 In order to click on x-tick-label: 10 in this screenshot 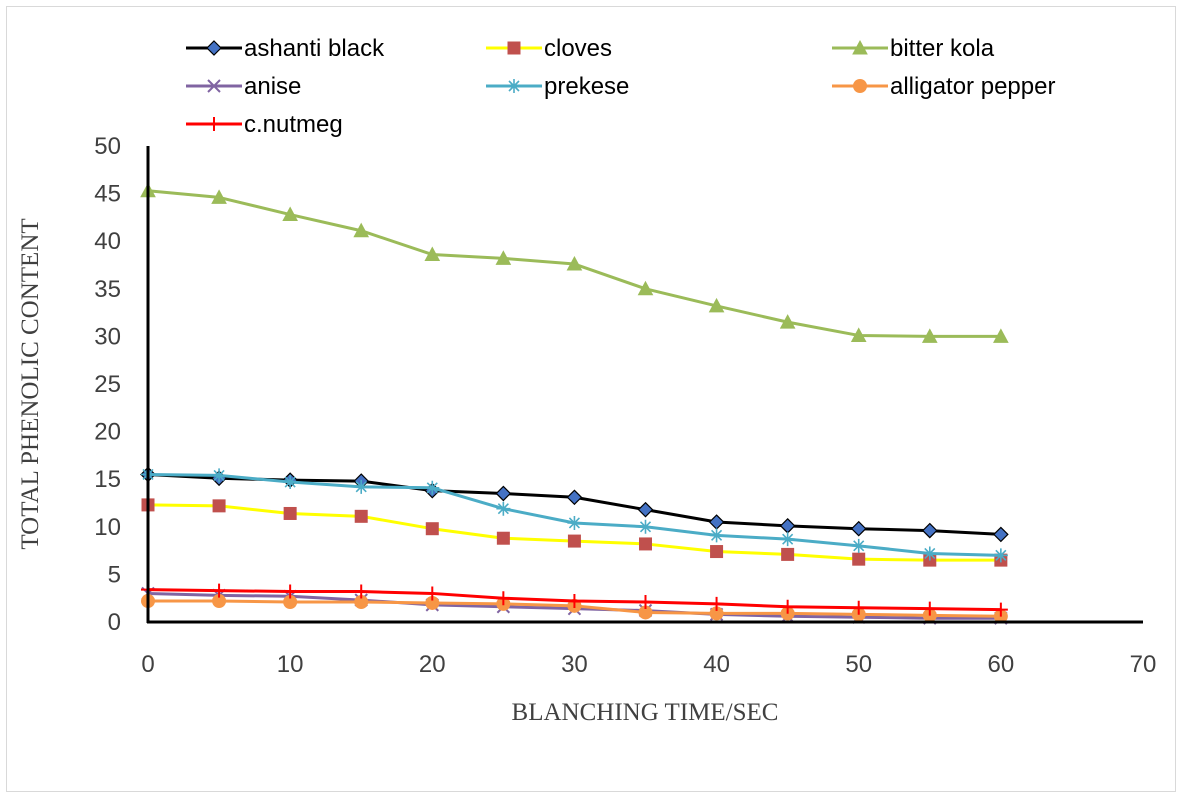, I will do `click(290, 664)`.